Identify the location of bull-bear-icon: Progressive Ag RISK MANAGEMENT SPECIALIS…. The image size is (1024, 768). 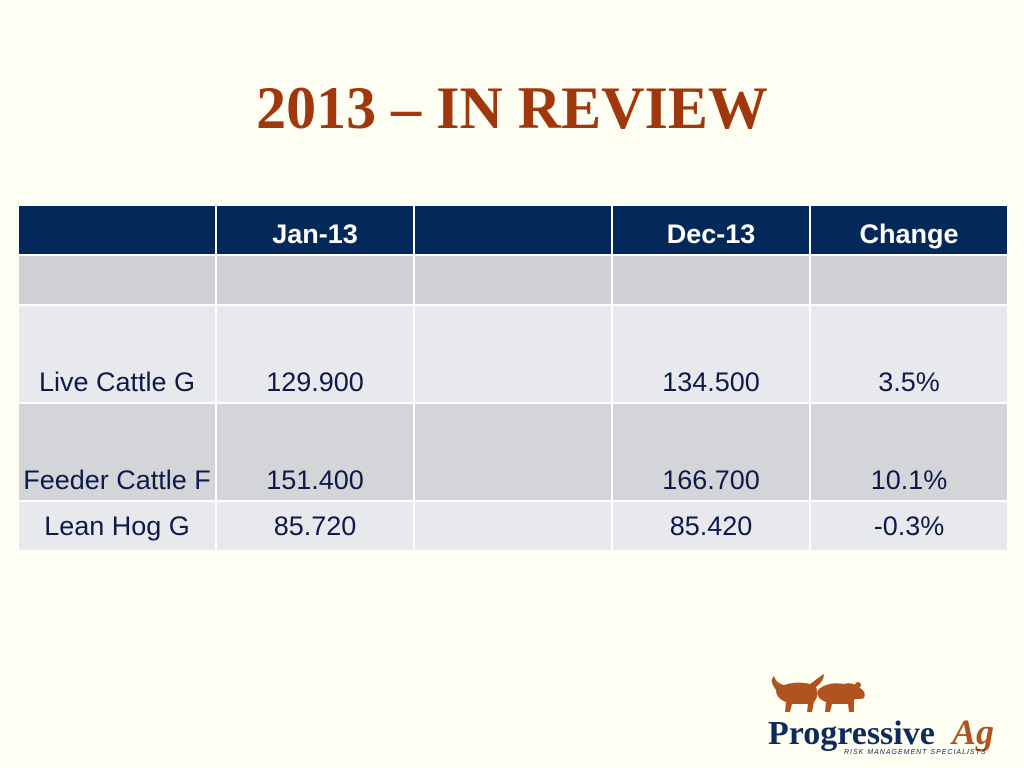
(881, 715).